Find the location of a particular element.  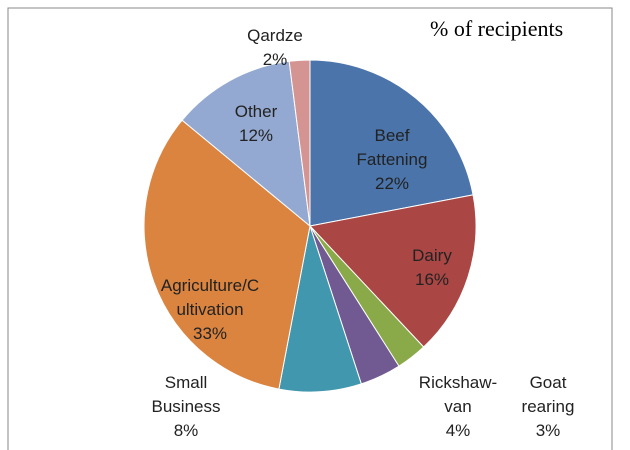

slice-name: Rickshaw-van is located at coordinates (458, 394).